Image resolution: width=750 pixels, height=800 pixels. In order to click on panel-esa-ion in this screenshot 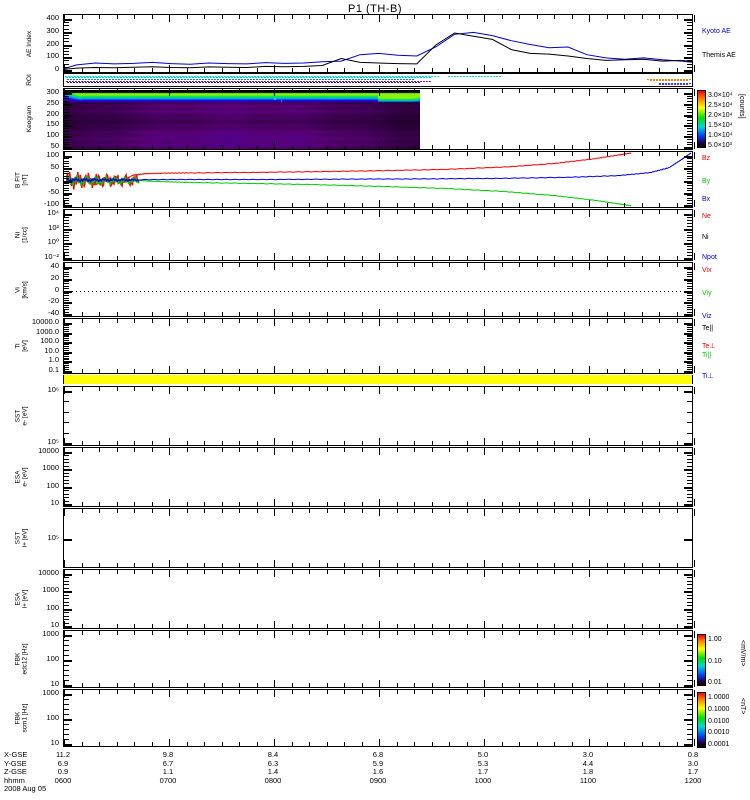, I will do `click(379, 599)`.